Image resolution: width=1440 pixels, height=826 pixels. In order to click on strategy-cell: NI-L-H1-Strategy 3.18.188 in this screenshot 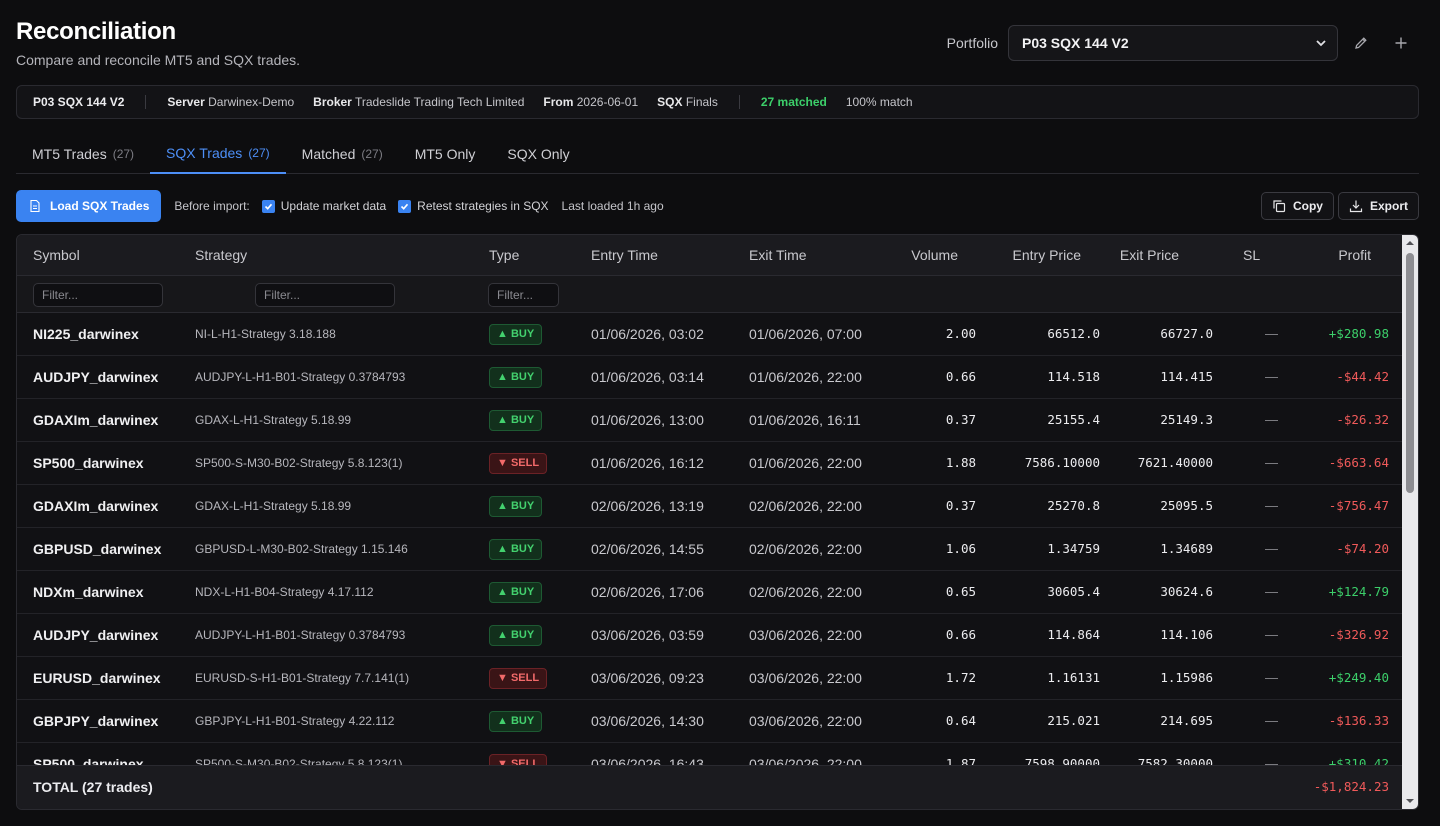, I will do `click(265, 334)`.